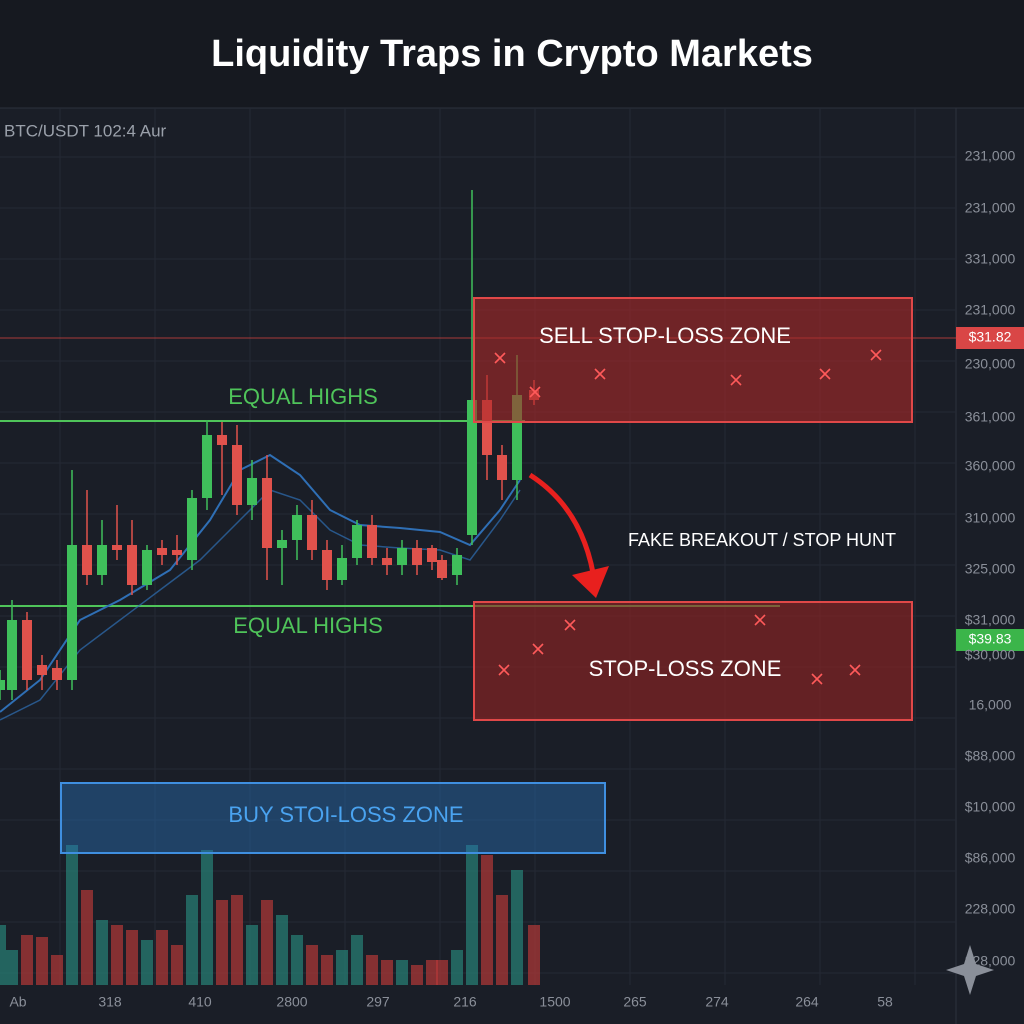 The height and width of the screenshot is (1024, 1024). What do you see at coordinates (378, 1002) in the screenshot?
I see `time-axis-label: 297` at bounding box center [378, 1002].